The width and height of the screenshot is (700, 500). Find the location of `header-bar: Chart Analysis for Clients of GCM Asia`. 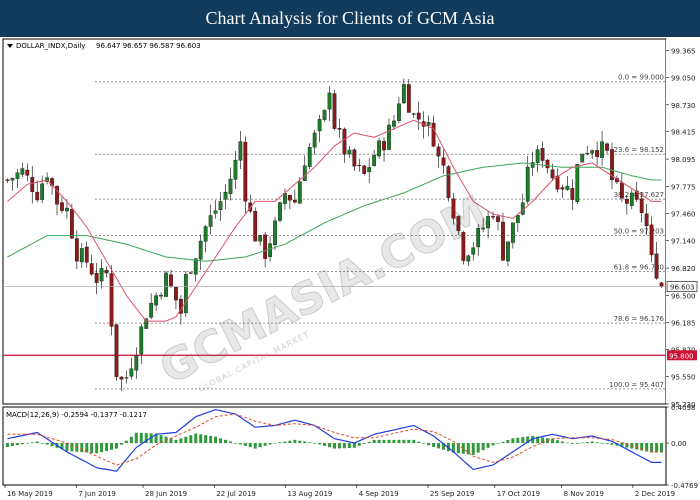

header-bar: Chart Analysis for Clients of GCM Asia is located at coordinates (350, 18).